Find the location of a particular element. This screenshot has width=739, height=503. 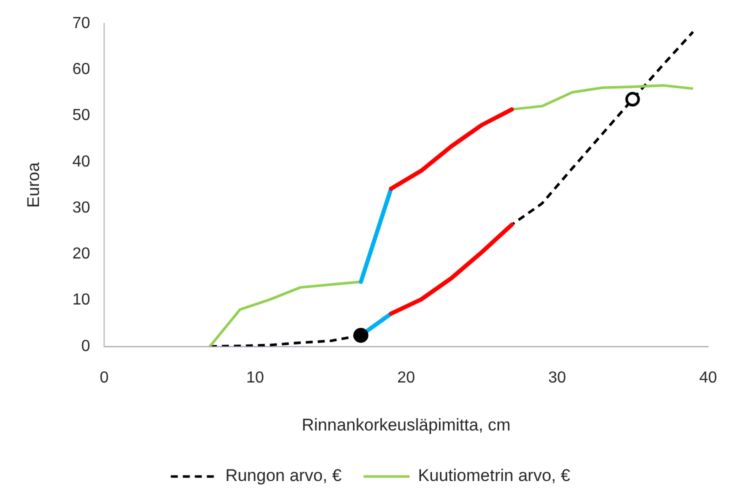

y-tick-label: 60 is located at coordinates (81, 69).